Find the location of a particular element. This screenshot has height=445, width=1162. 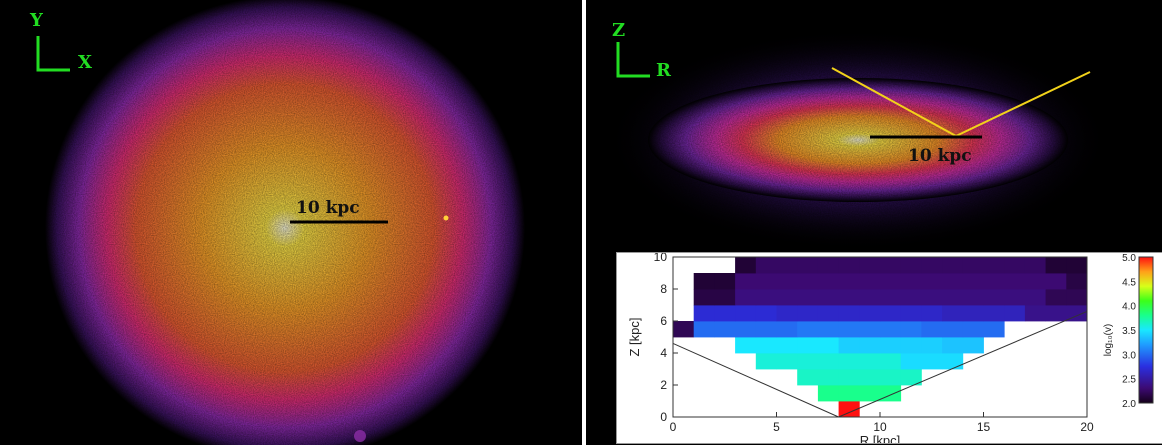

colorbar-tick-label: 3.0 is located at coordinates (1129, 355).